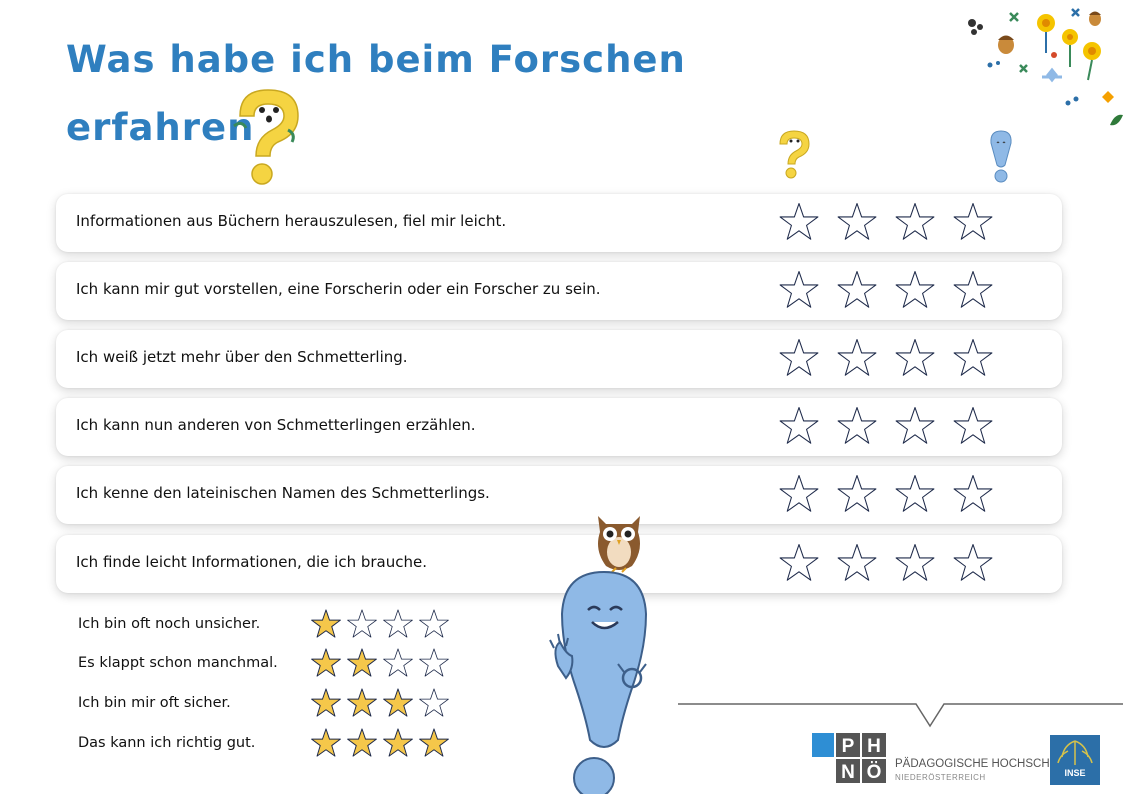 This screenshot has width=1123, height=794. Describe the element at coordinates (1001, 156) in the screenshot. I see `exclamation-mark-column-icon` at that location.